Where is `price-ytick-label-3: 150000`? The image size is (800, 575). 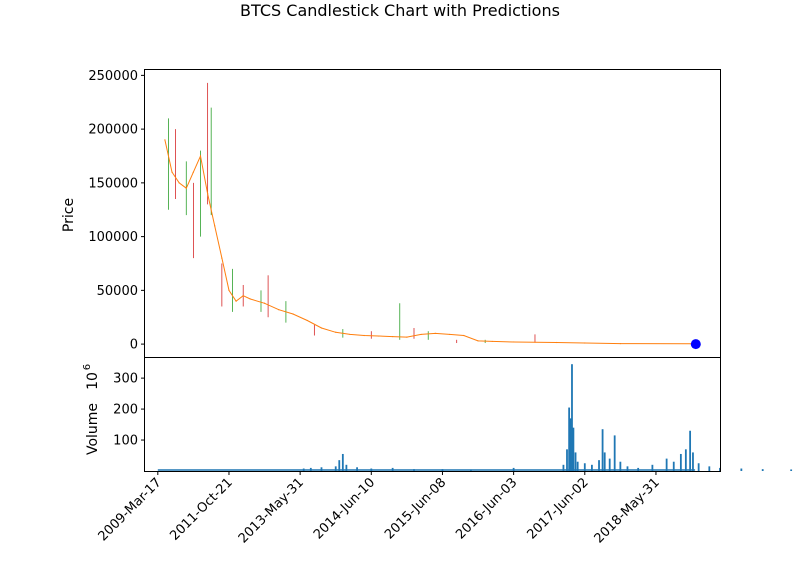 price-ytick-label-3: 150000 is located at coordinates (113, 183).